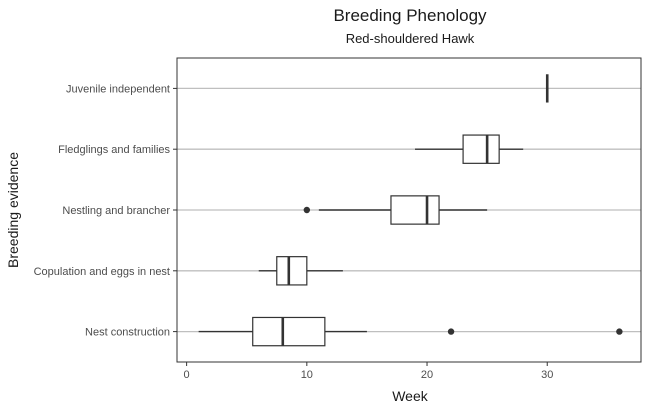 The image size is (647, 409). Describe the element at coordinates (116, 211) in the screenshot. I see `y-tick-label: Nestling and brancher` at that location.